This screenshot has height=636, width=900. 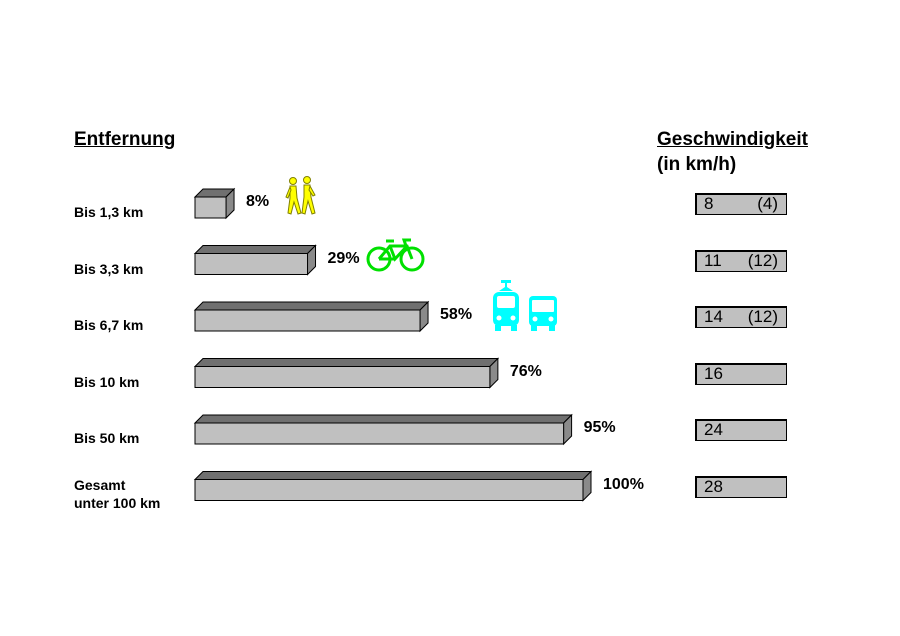 I want to click on value-label: 8%, so click(x=258, y=201).